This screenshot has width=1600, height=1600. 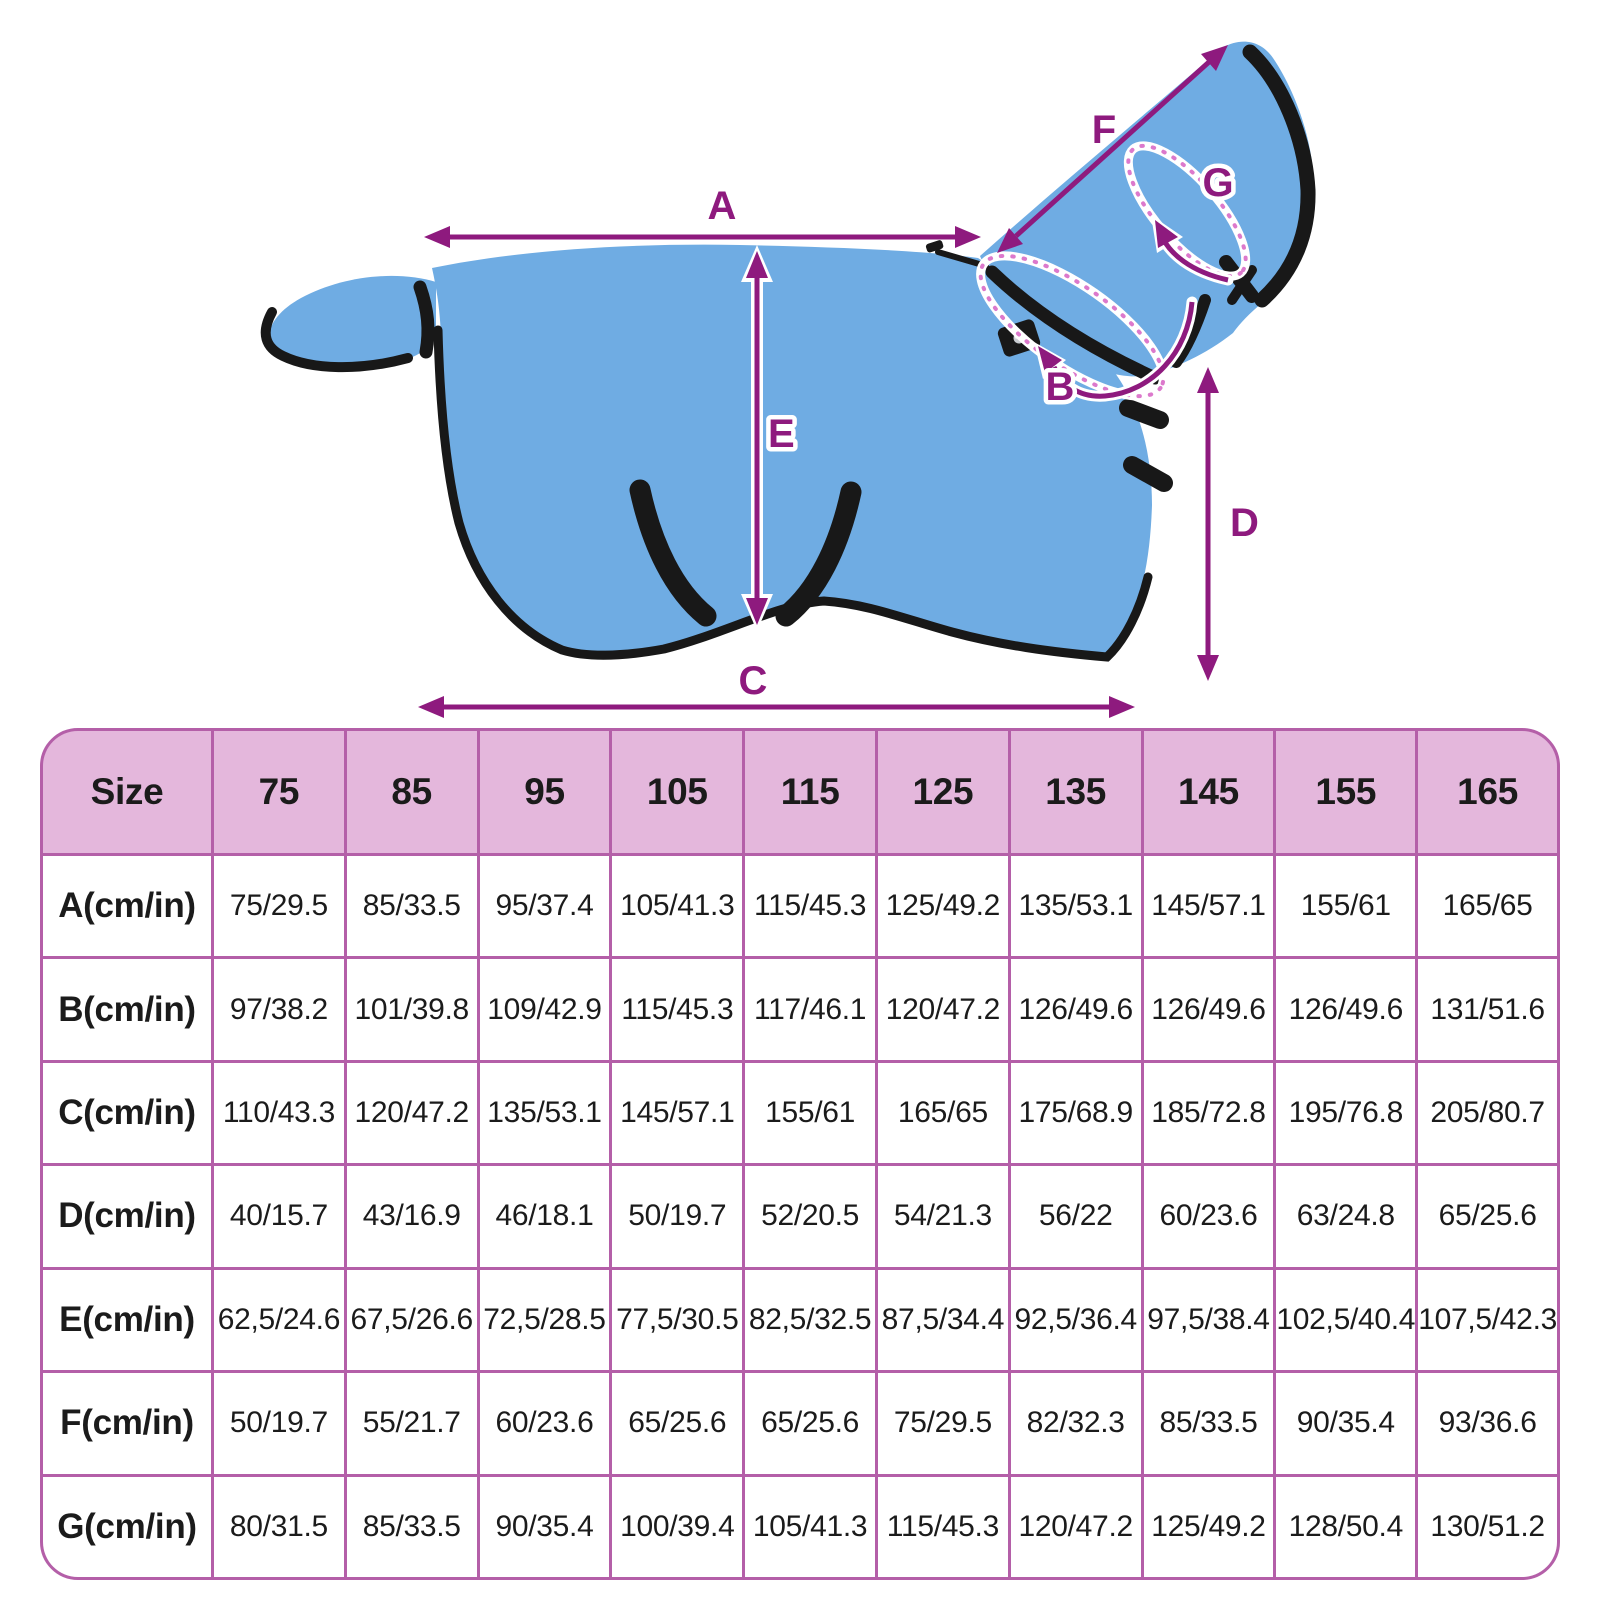 What do you see at coordinates (722, 206) in the screenshot?
I see `measure-label-a: A` at bounding box center [722, 206].